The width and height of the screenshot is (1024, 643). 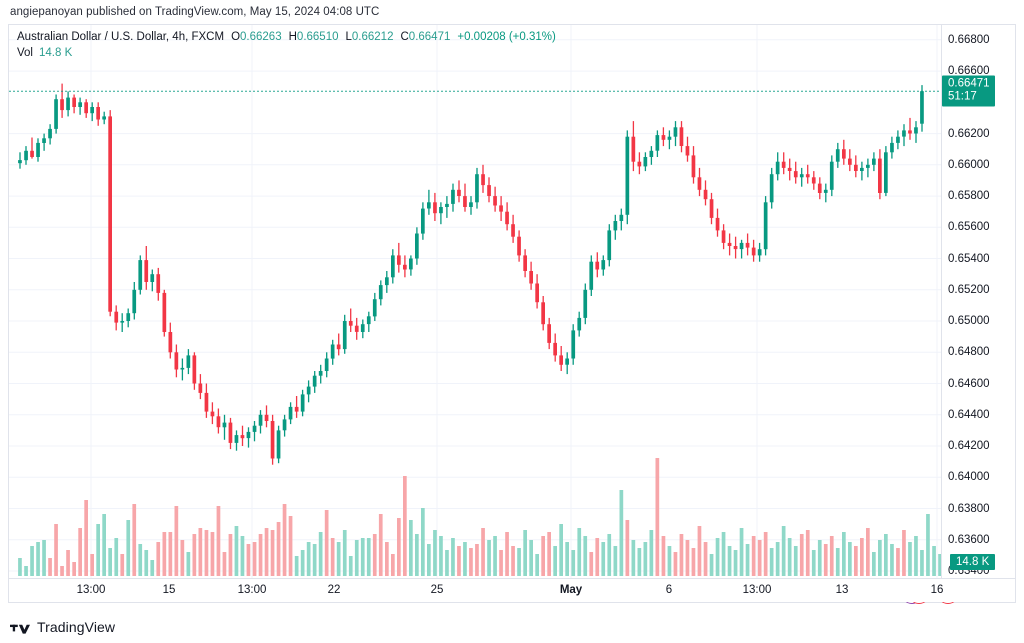 What do you see at coordinates (969, 539) in the screenshot?
I see `price-tick: 0.63600` at bounding box center [969, 539].